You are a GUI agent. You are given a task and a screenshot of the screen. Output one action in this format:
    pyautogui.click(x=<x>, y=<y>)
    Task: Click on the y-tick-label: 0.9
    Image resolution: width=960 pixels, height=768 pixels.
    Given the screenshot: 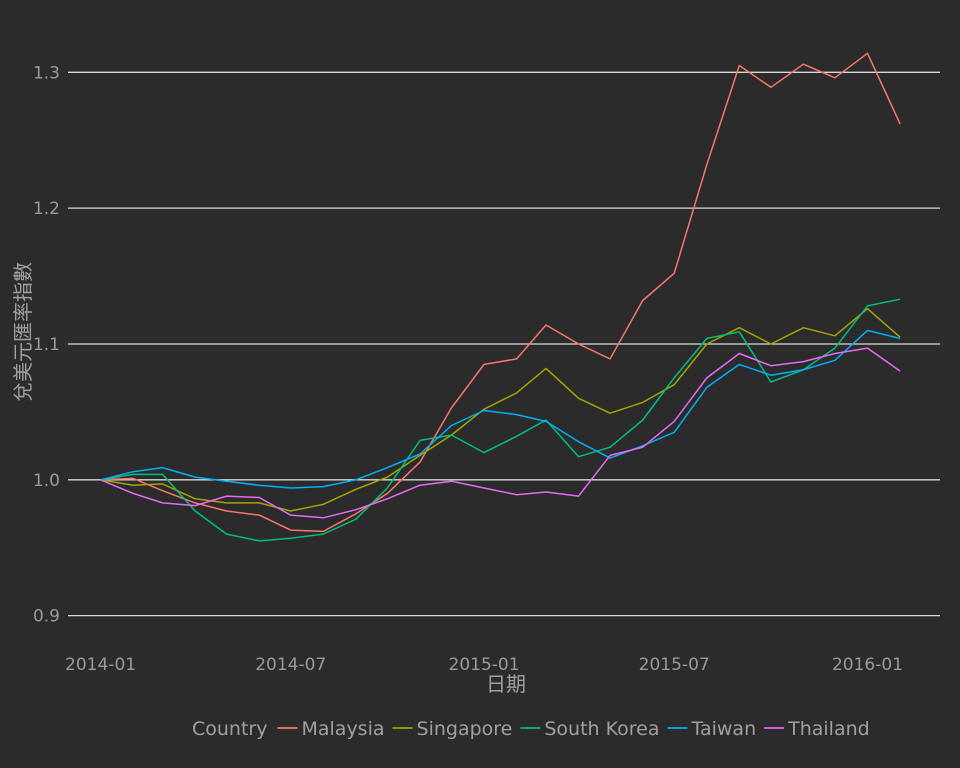 What is the action you would take?
    pyautogui.click(x=46, y=617)
    